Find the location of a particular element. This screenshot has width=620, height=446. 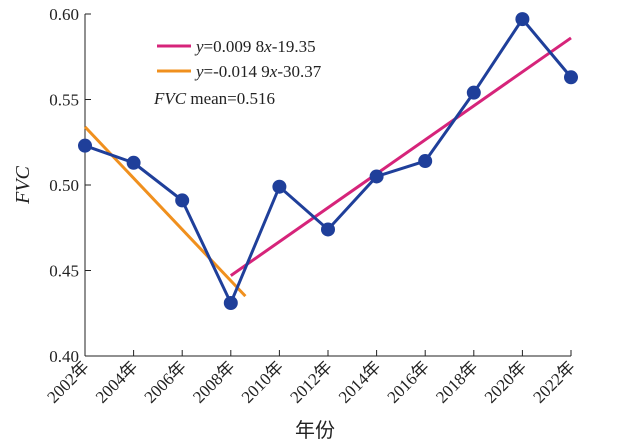

y-axis-ticks: 0.40 0.45 0.50 0.55 0.60 is located at coordinates (70, 185).